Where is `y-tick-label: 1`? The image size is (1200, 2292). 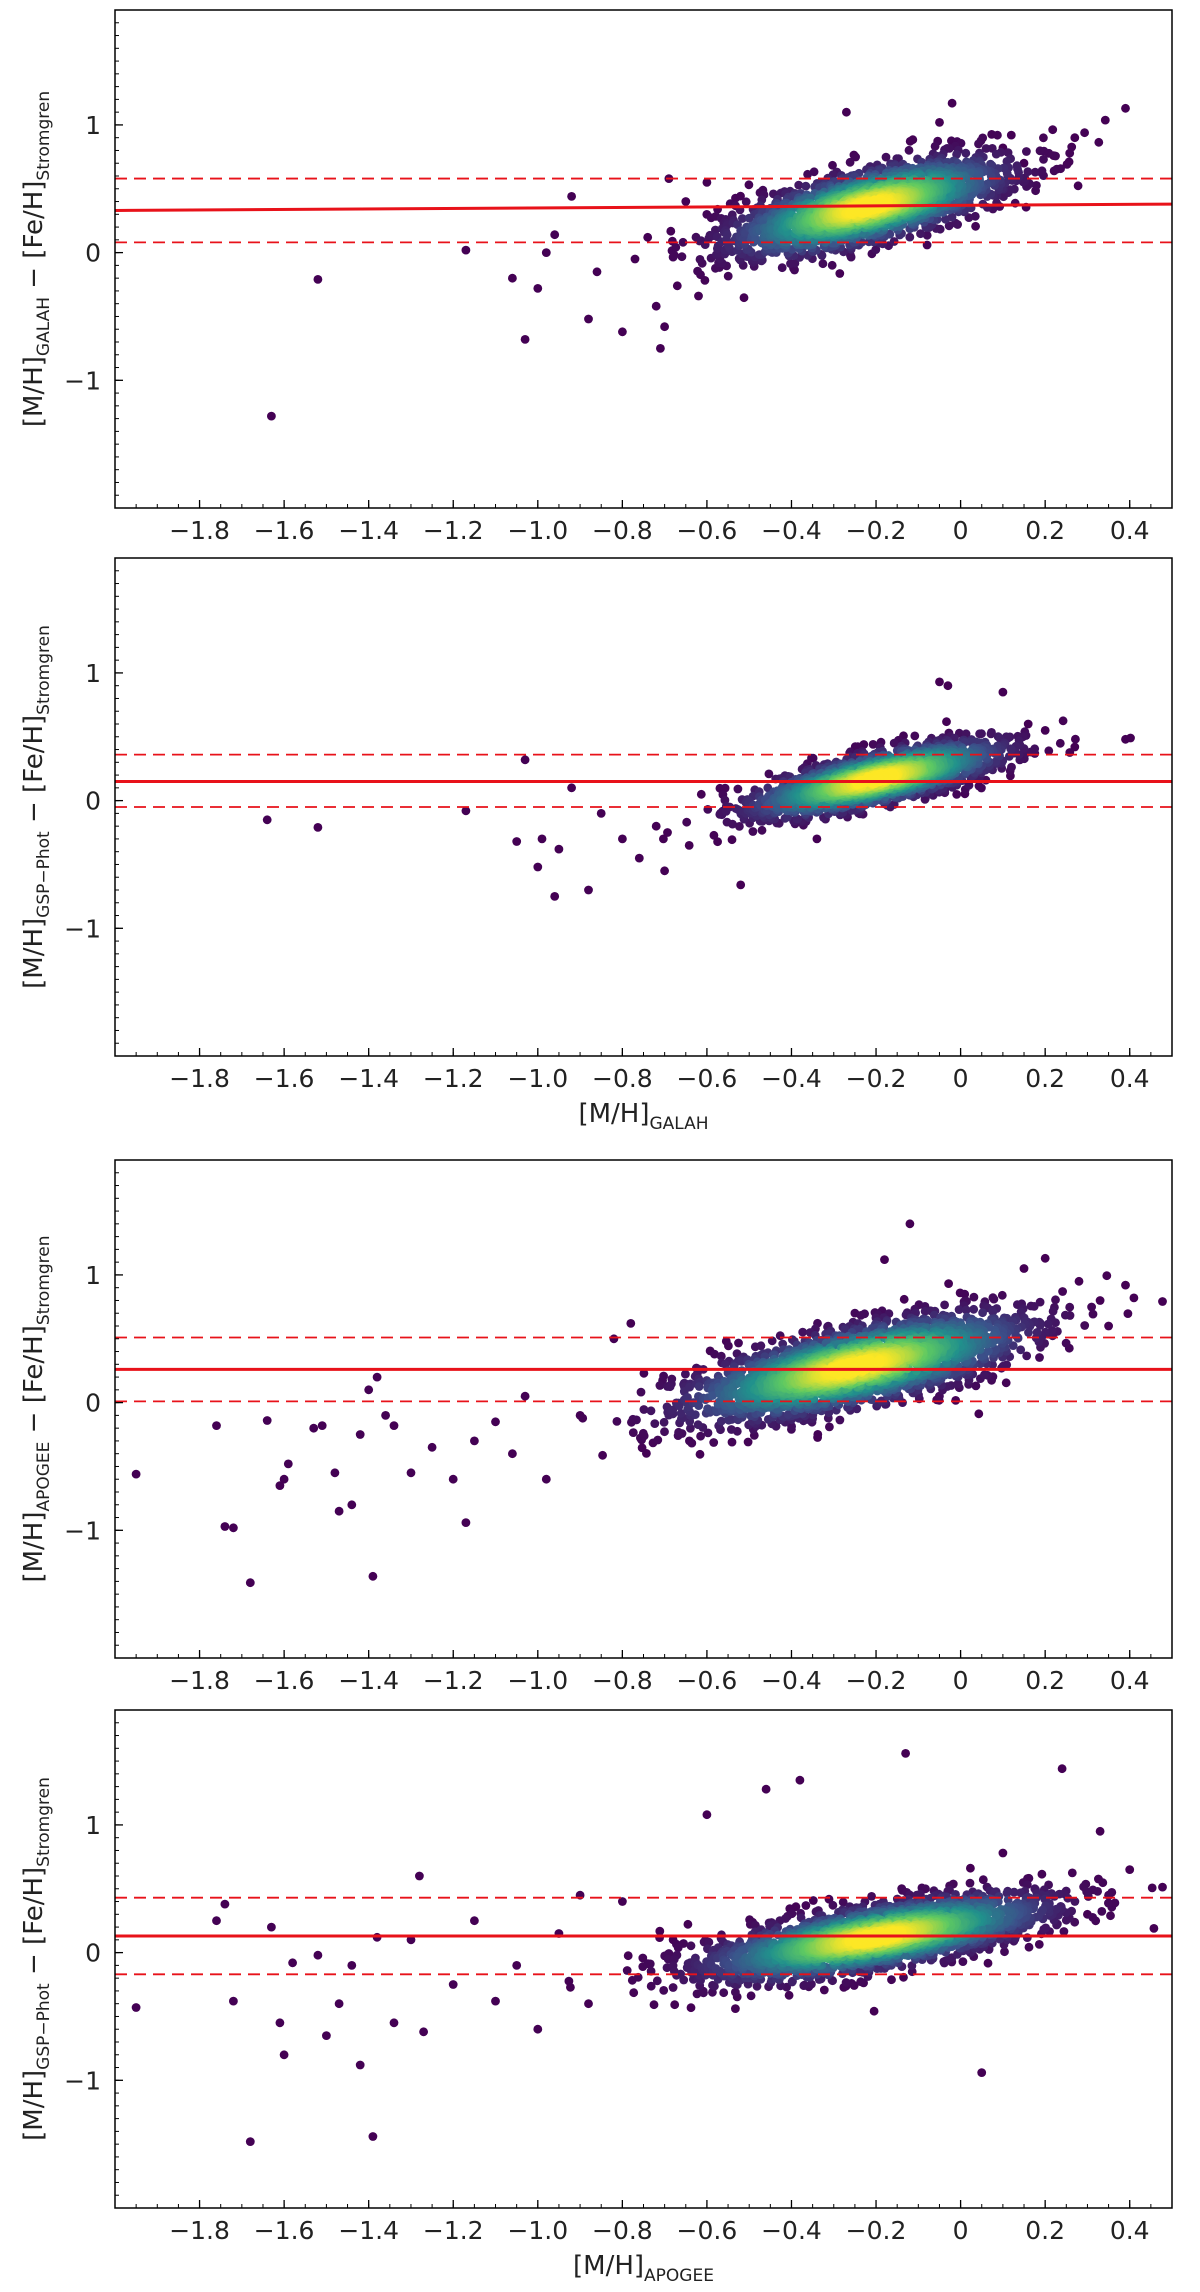 y-tick-label: 1 is located at coordinates (93, 673).